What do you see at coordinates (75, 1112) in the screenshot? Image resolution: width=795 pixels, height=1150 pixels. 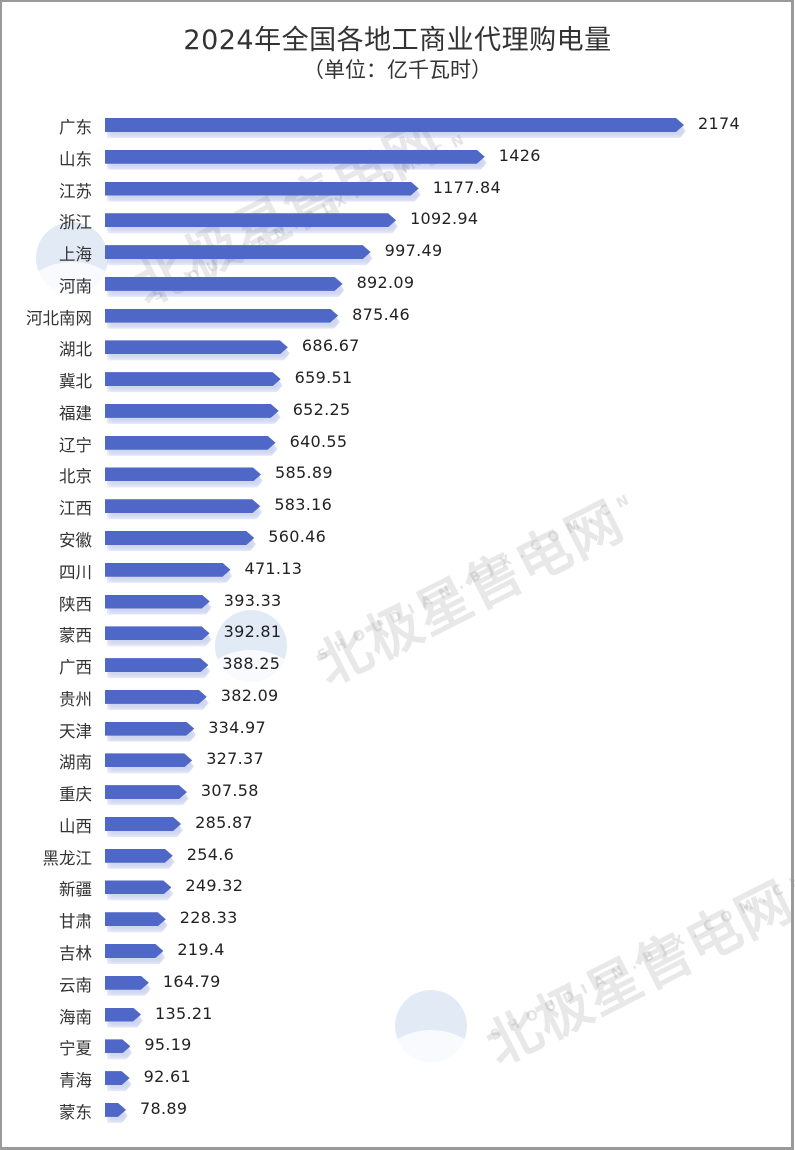 I see `category-label: 蒙东` at bounding box center [75, 1112].